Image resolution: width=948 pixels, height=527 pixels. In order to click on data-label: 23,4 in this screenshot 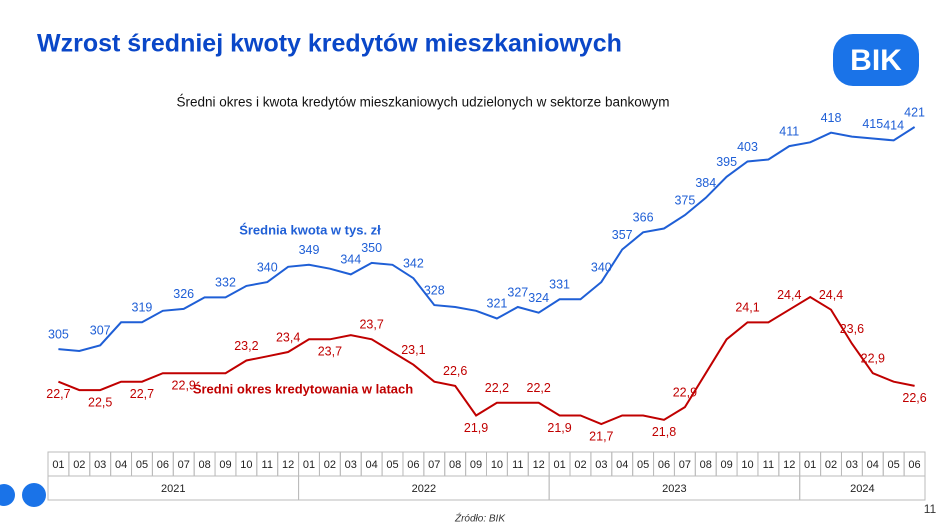, I will do `click(288, 337)`.